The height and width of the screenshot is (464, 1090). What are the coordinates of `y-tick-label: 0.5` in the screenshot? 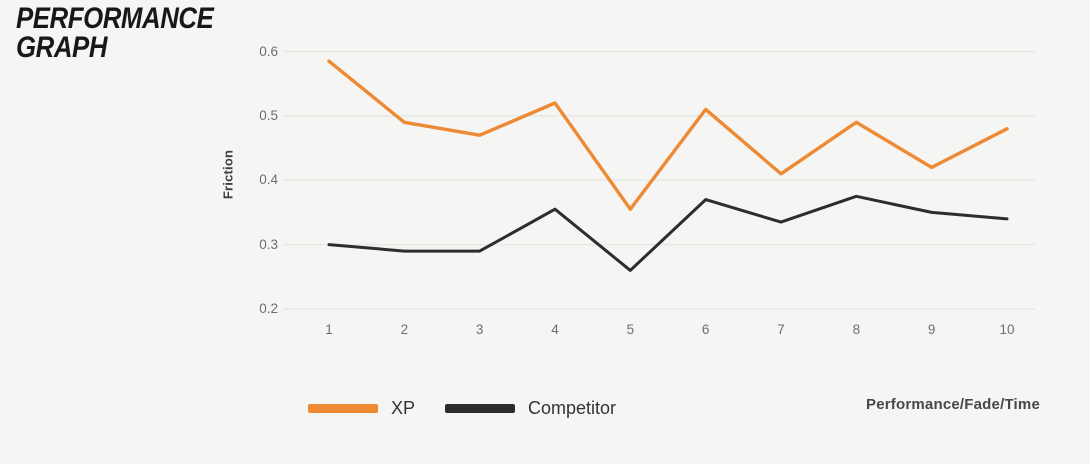 It's located at (268, 115).